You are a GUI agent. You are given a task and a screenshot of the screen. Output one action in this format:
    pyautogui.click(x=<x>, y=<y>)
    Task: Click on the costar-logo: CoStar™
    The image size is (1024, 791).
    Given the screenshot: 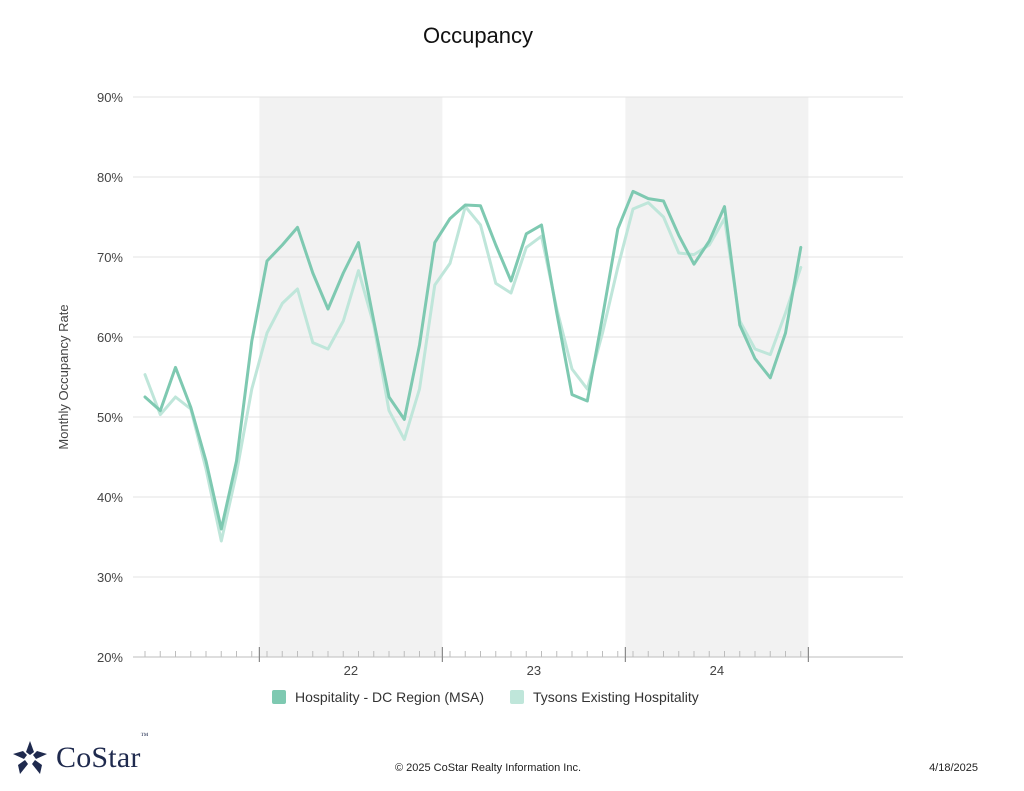 What is the action you would take?
    pyautogui.click(x=80, y=753)
    